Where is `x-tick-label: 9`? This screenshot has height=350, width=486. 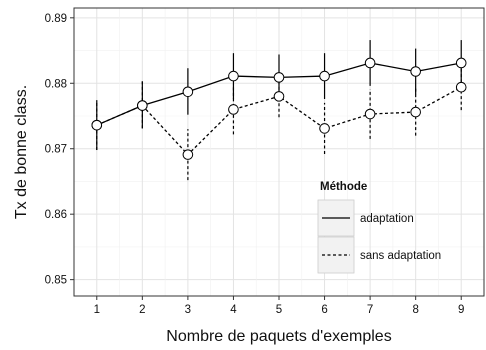
x-tick-label: 9 is located at coordinates (461, 310).